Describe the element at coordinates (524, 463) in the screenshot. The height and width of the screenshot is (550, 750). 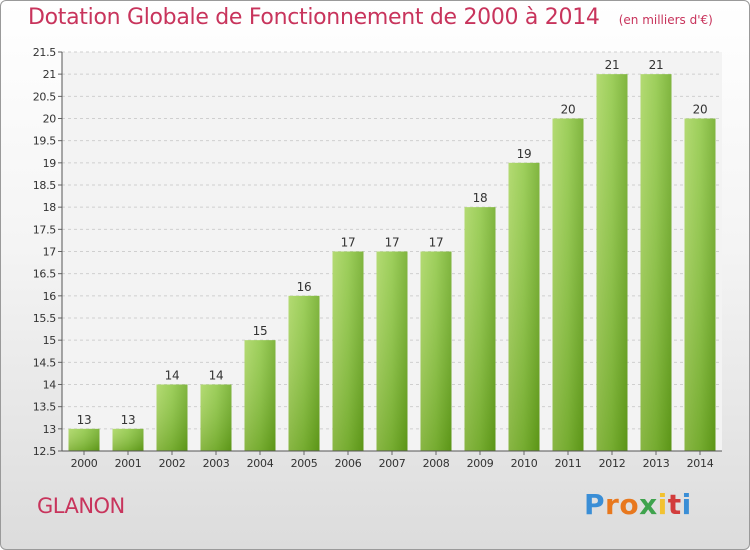
I see `x-tick-label: 2010` at that location.